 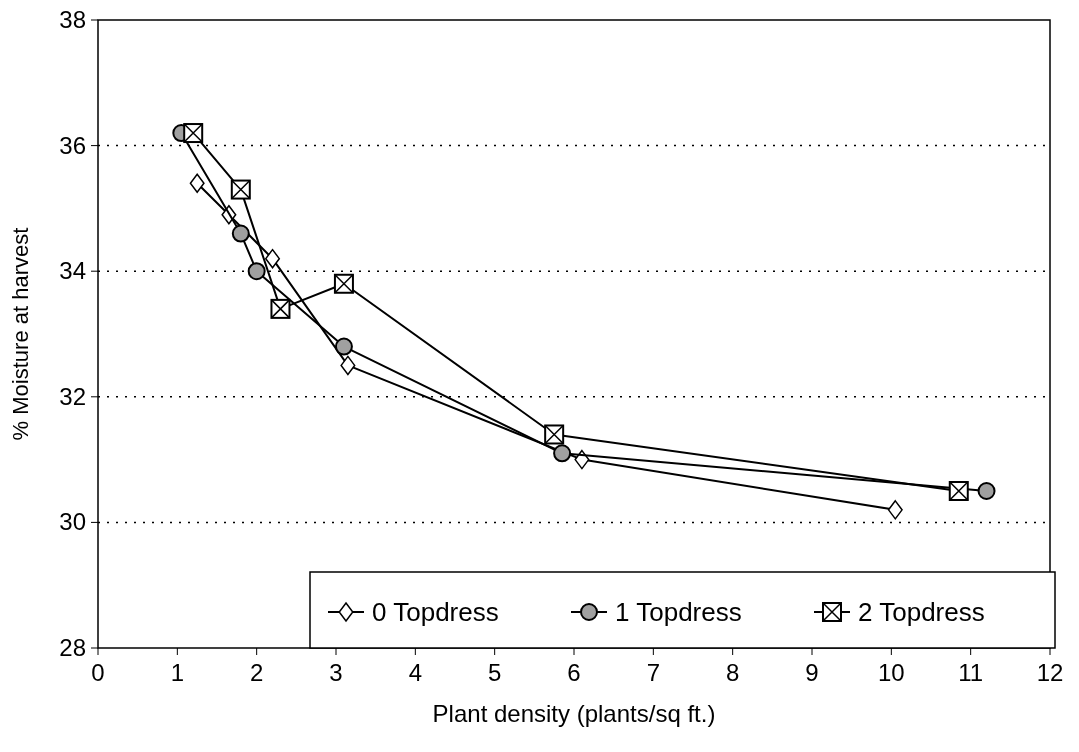 What do you see at coordinates (678, 612) in the screenshot?
I see `legend-label: 1 Topdress` at bounding box center [678, 612].